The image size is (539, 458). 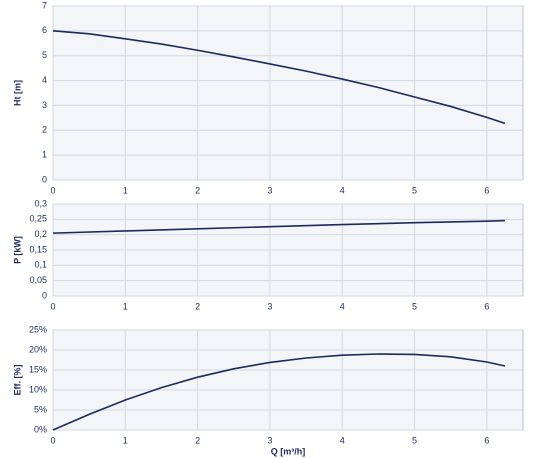 I want to click on y-axis-label: P [kW], so click(x=17, y=250).